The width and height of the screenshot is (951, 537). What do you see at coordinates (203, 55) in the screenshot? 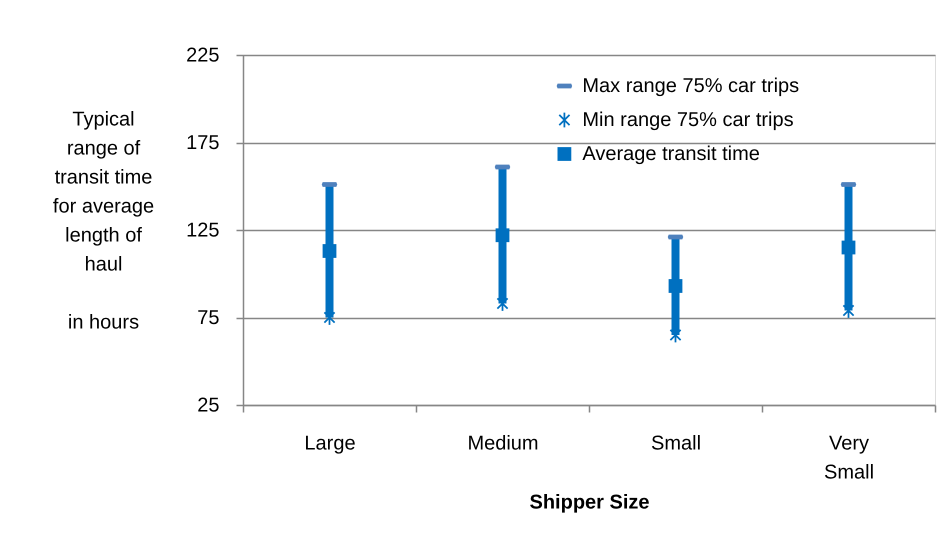
I see `y-tick-label: 225` at bounding box center [203, 55].